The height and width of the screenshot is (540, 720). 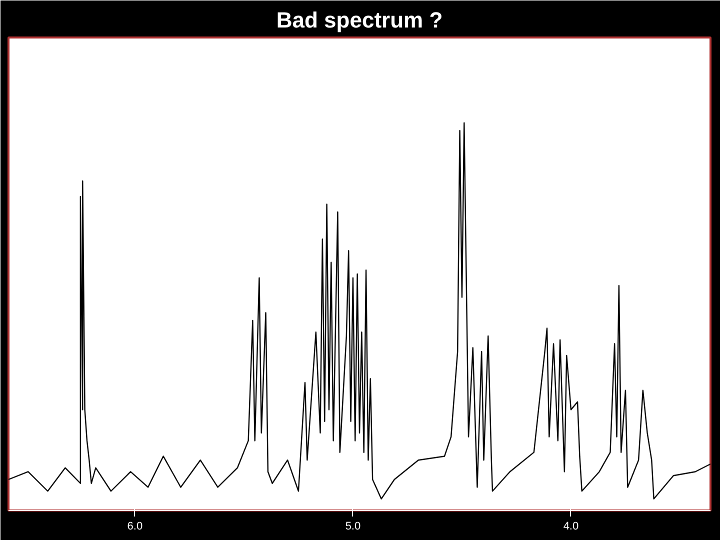 I want to click on x-tick-label: 5.0, so click(x=353, y=526).